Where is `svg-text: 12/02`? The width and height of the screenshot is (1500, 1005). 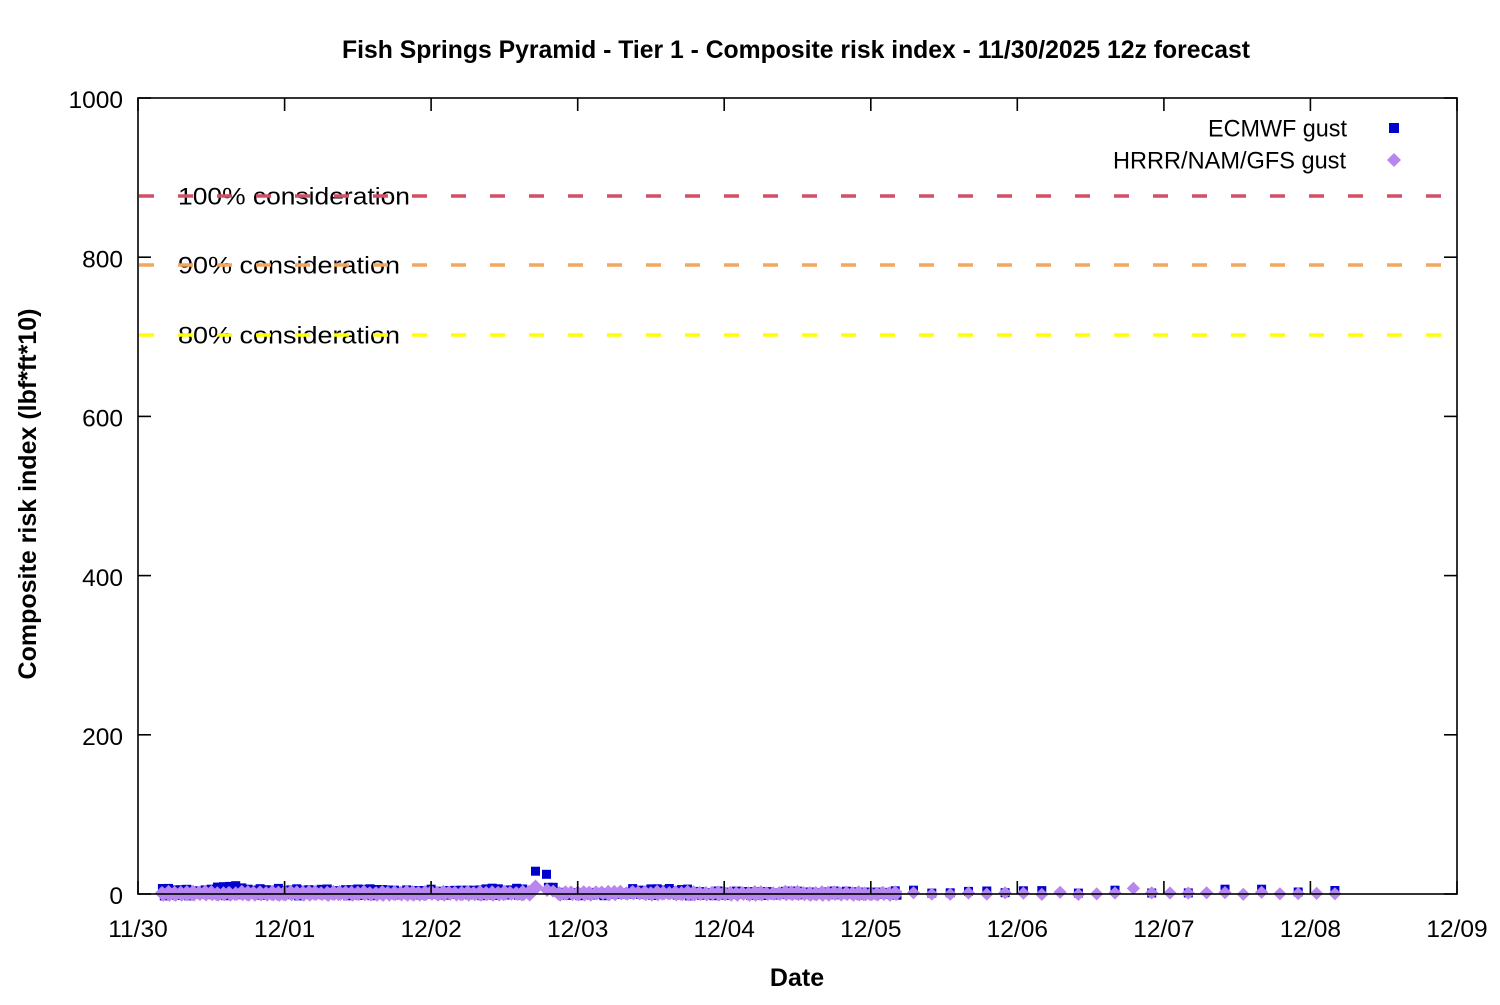 svg-text: 12/02 is located at coordinates (430, 929).